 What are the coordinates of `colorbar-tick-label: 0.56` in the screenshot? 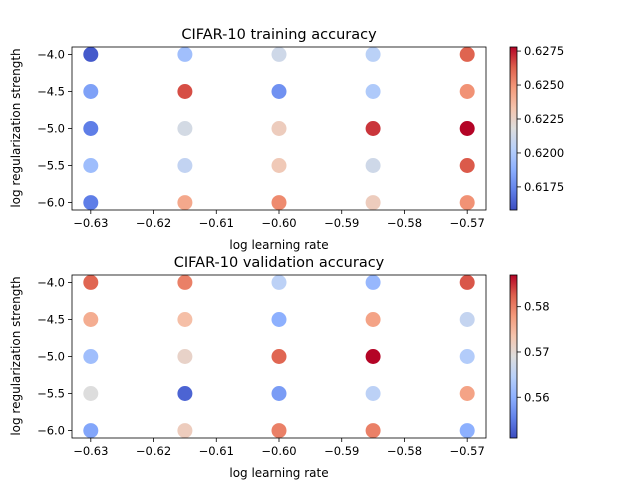 It's located at (537, 397).